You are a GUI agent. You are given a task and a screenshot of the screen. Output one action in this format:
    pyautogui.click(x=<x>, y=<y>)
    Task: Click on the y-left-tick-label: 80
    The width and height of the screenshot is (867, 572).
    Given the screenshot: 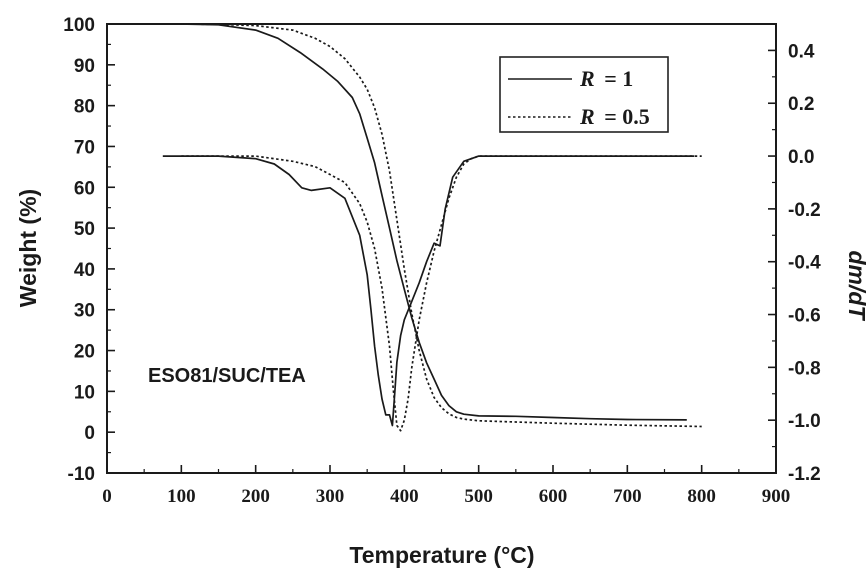 What is the action you would take?
    pyautogui.click(x=84, y=107)
    